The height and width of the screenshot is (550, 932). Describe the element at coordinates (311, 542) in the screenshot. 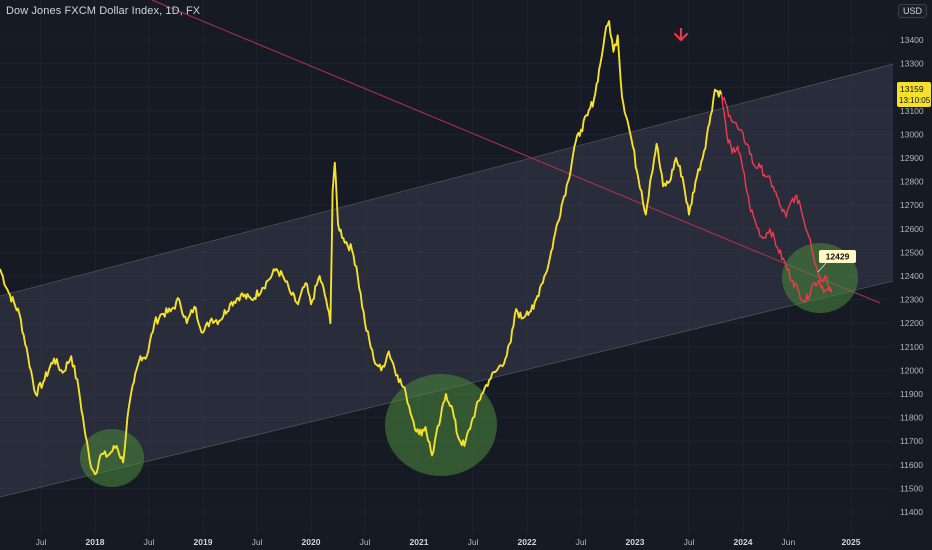

I see `time-tick-label: 2020` at that location.